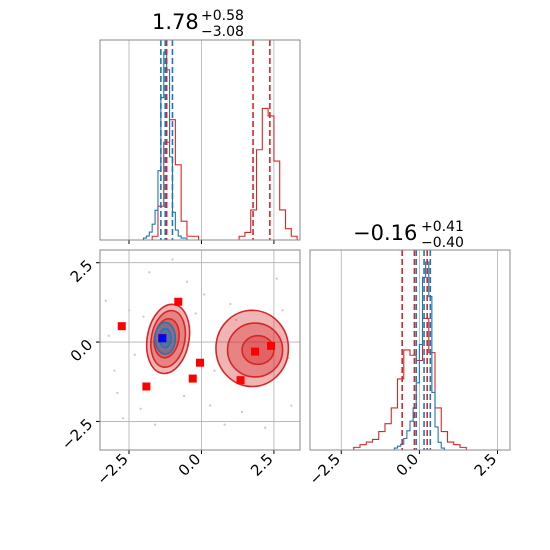 This screenshot has width=550, height=550. What do you see at coordinates (442, 243) in the screenshot?
I see `title-bottom-right-minus: −0.40` at bounding box center [442, 243].